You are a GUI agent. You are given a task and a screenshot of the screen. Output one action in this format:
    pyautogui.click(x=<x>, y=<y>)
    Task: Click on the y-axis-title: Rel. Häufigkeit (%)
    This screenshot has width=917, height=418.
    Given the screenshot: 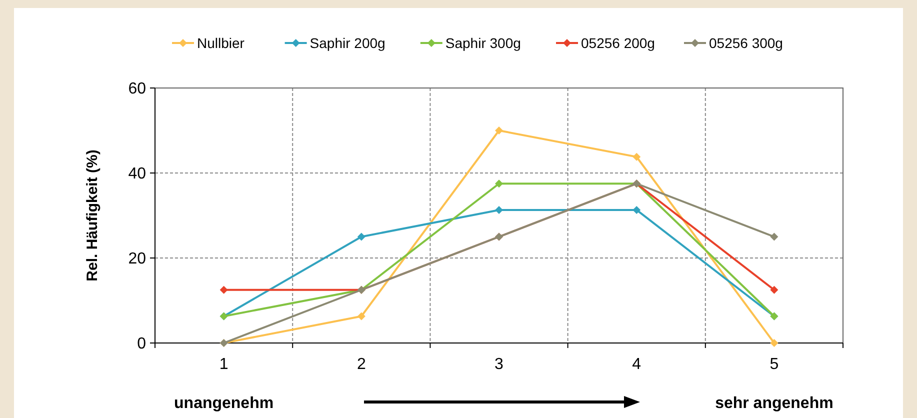 What is the action you would take?
    pyautogui.click(x=92, y=216)
    